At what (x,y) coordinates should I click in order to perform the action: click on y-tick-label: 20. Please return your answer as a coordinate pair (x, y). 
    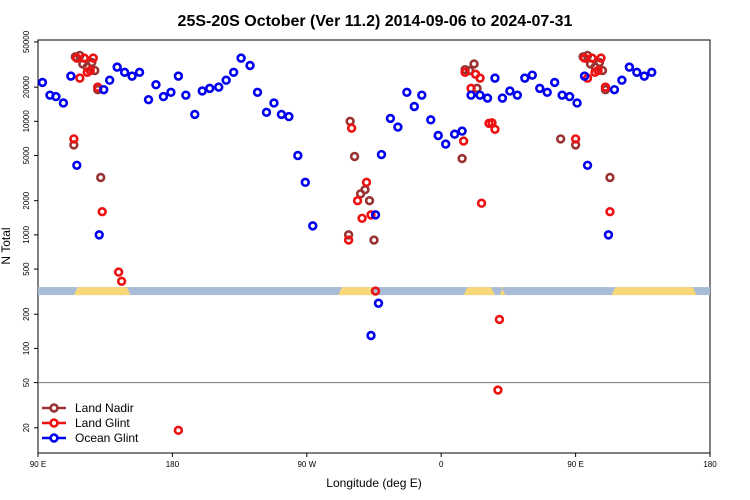
    Looking at the image, I should click on (26, 427).